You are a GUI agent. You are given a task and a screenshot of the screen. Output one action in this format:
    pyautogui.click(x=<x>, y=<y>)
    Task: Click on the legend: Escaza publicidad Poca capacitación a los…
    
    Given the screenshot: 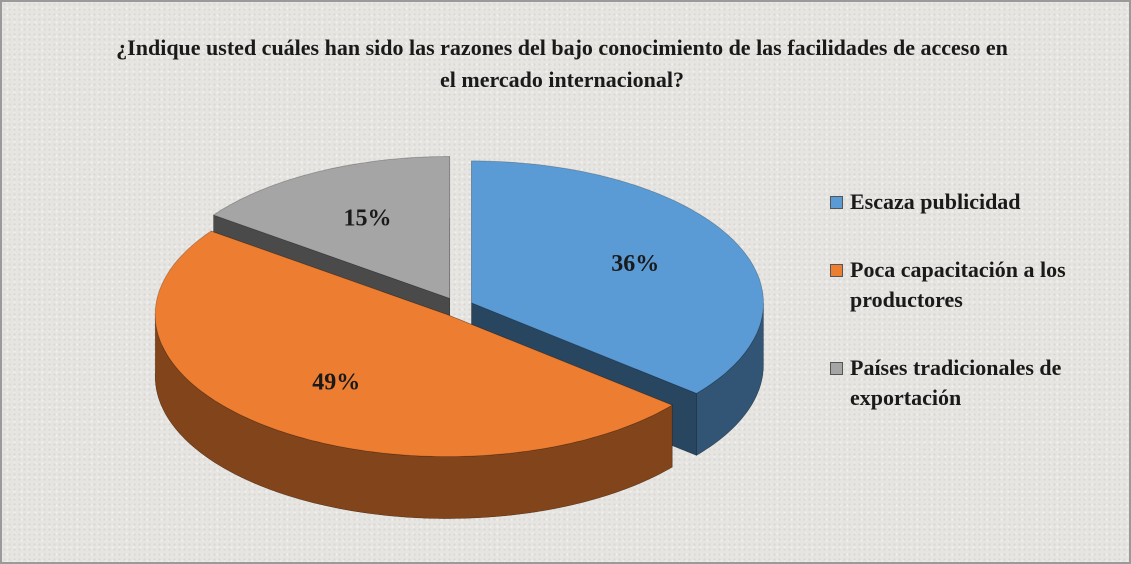 What is the action you would take?
    pyautogui.click(x=980, y=319)
    